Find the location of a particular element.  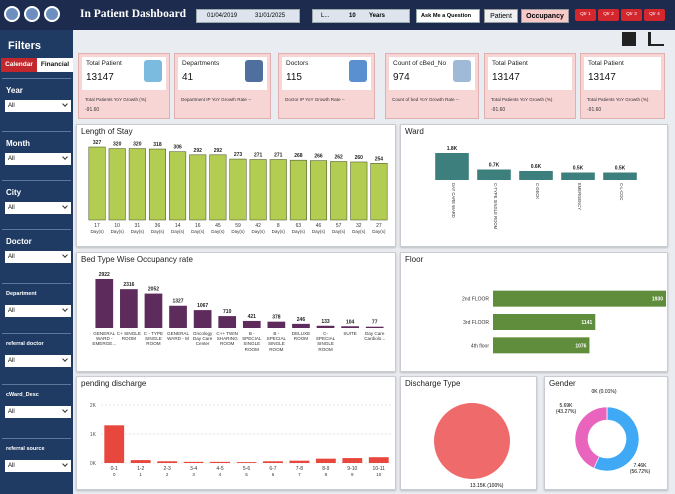

value-label: 320 is located at coordinates (137, 145).